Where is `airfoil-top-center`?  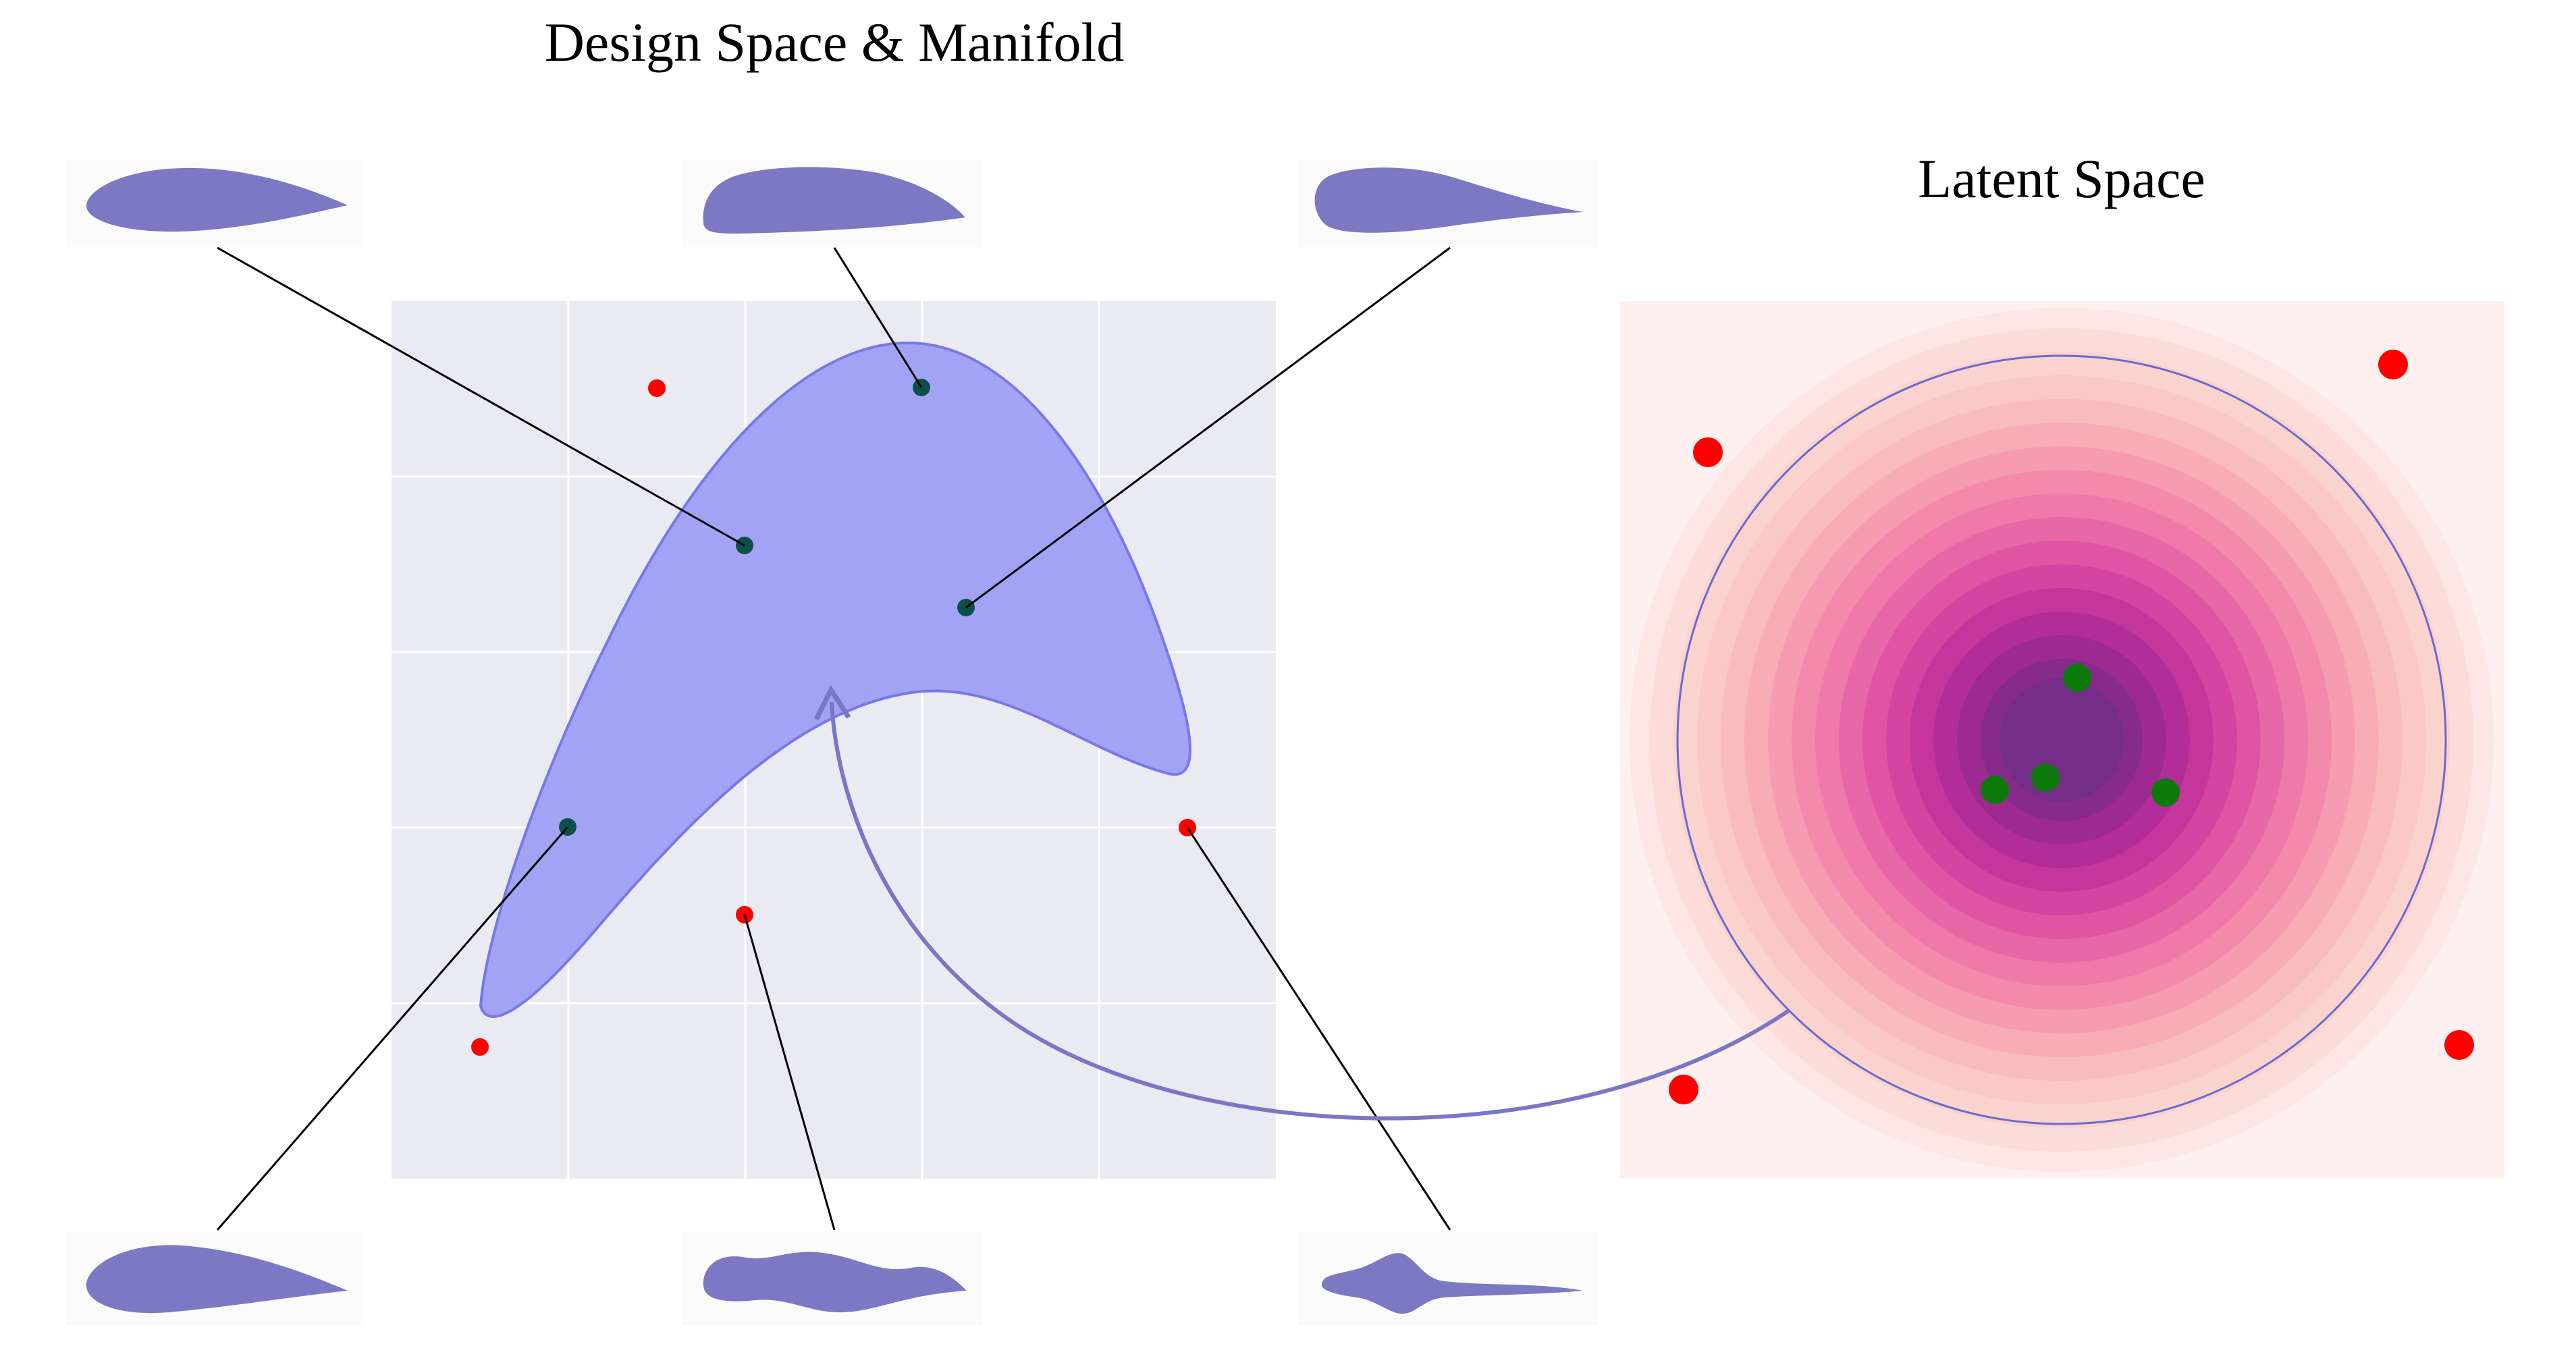
airfoil-top-center is located at coordinates (832, 204).